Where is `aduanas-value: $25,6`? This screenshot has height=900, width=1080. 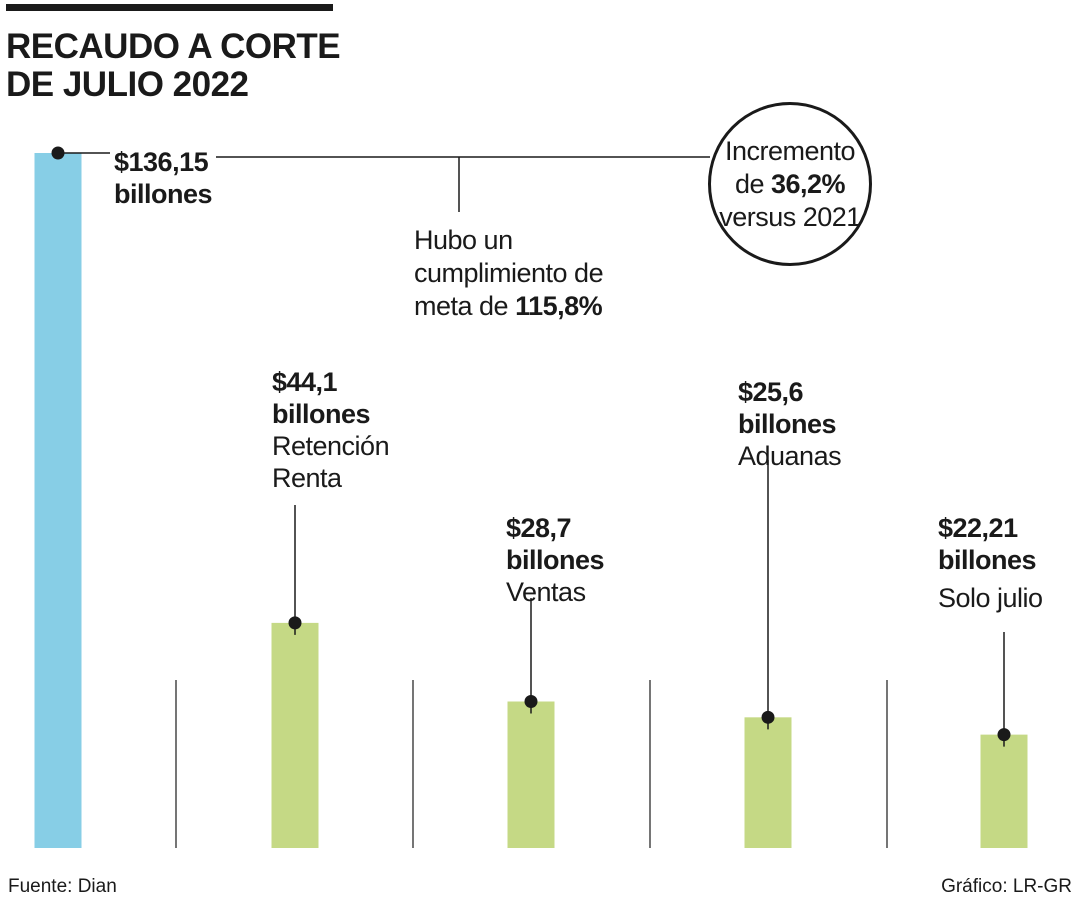 aduanas-value: $25,6 is located at coordinates (771, 392).